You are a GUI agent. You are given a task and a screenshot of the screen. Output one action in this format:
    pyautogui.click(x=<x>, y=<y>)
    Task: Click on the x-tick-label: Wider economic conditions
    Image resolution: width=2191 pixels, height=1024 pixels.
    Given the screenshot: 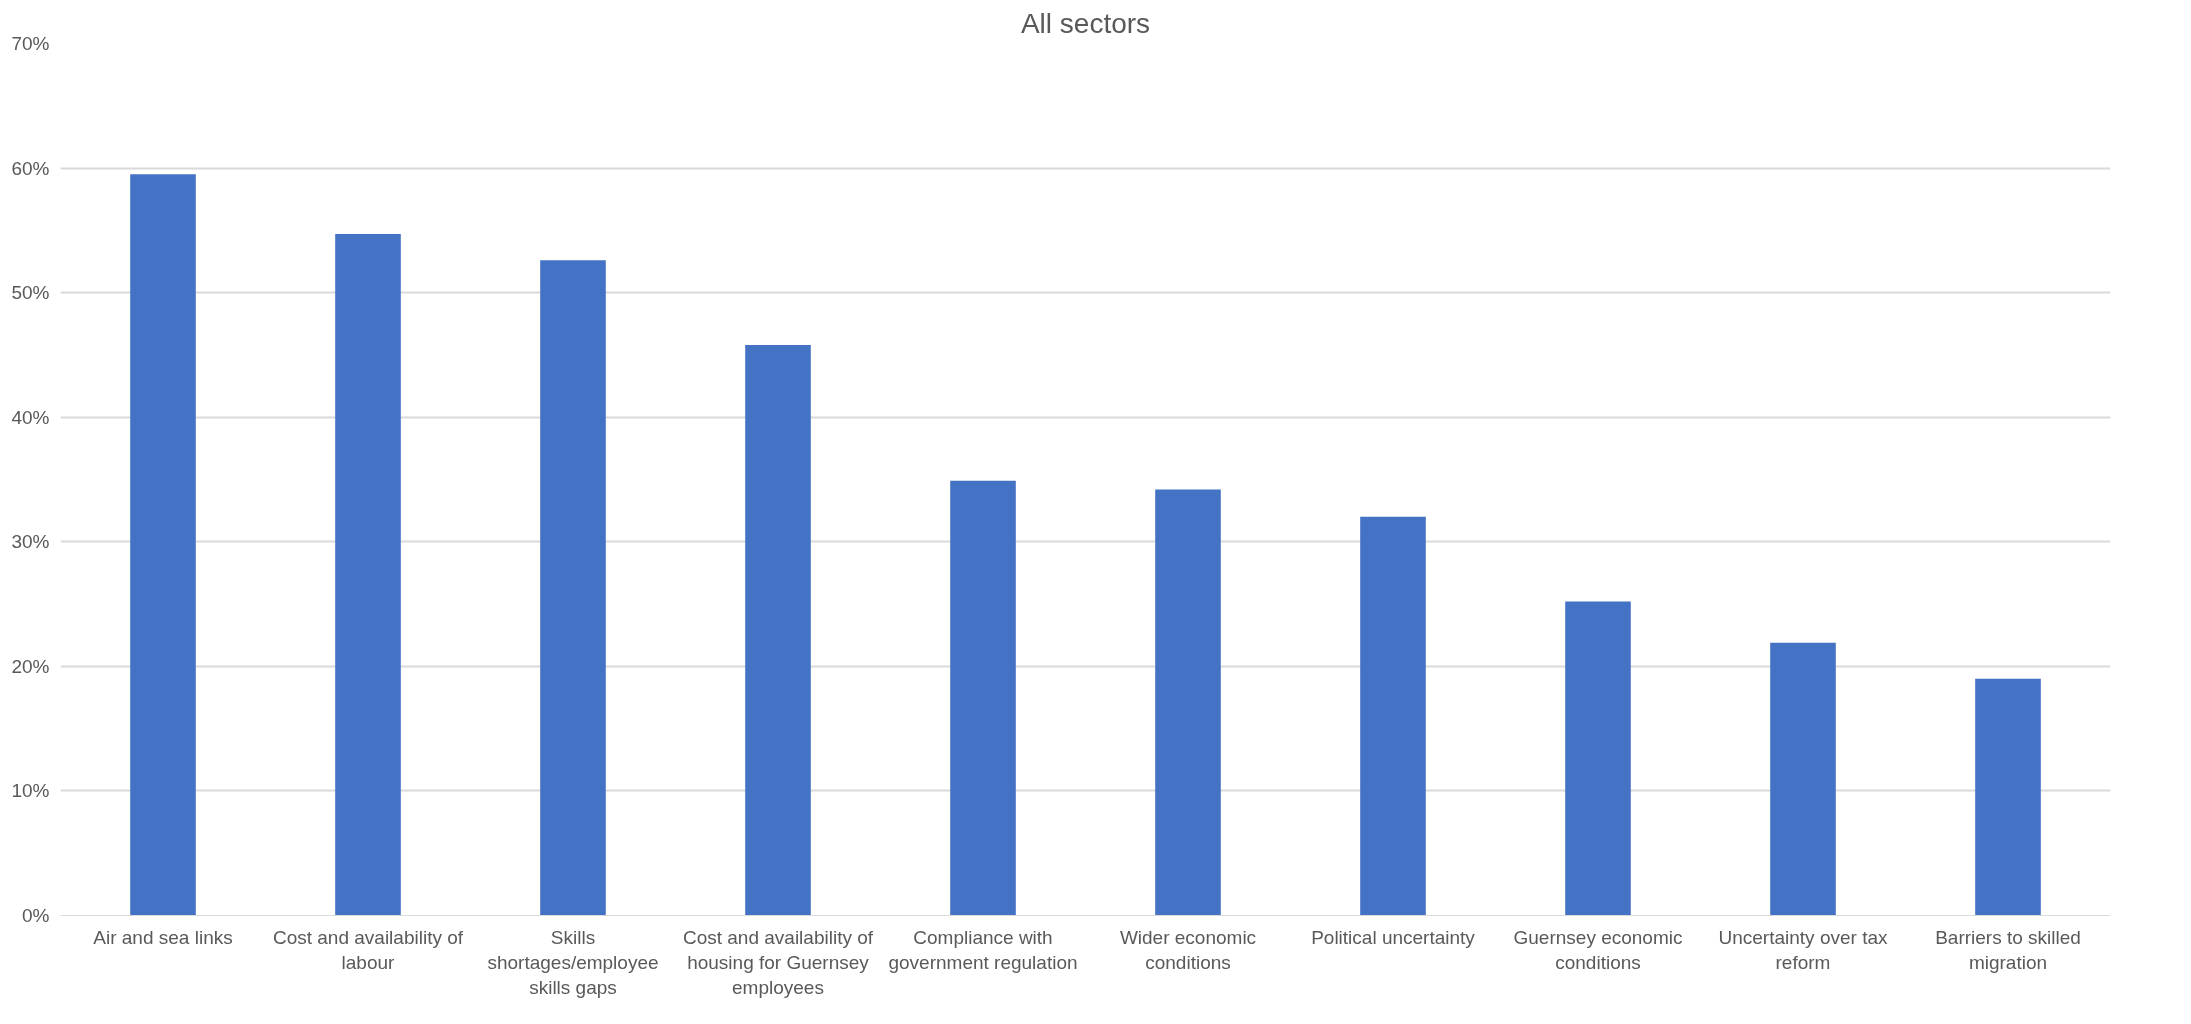 What is the action you would take?
    pyautogui.click(x=1188, y=949)
    